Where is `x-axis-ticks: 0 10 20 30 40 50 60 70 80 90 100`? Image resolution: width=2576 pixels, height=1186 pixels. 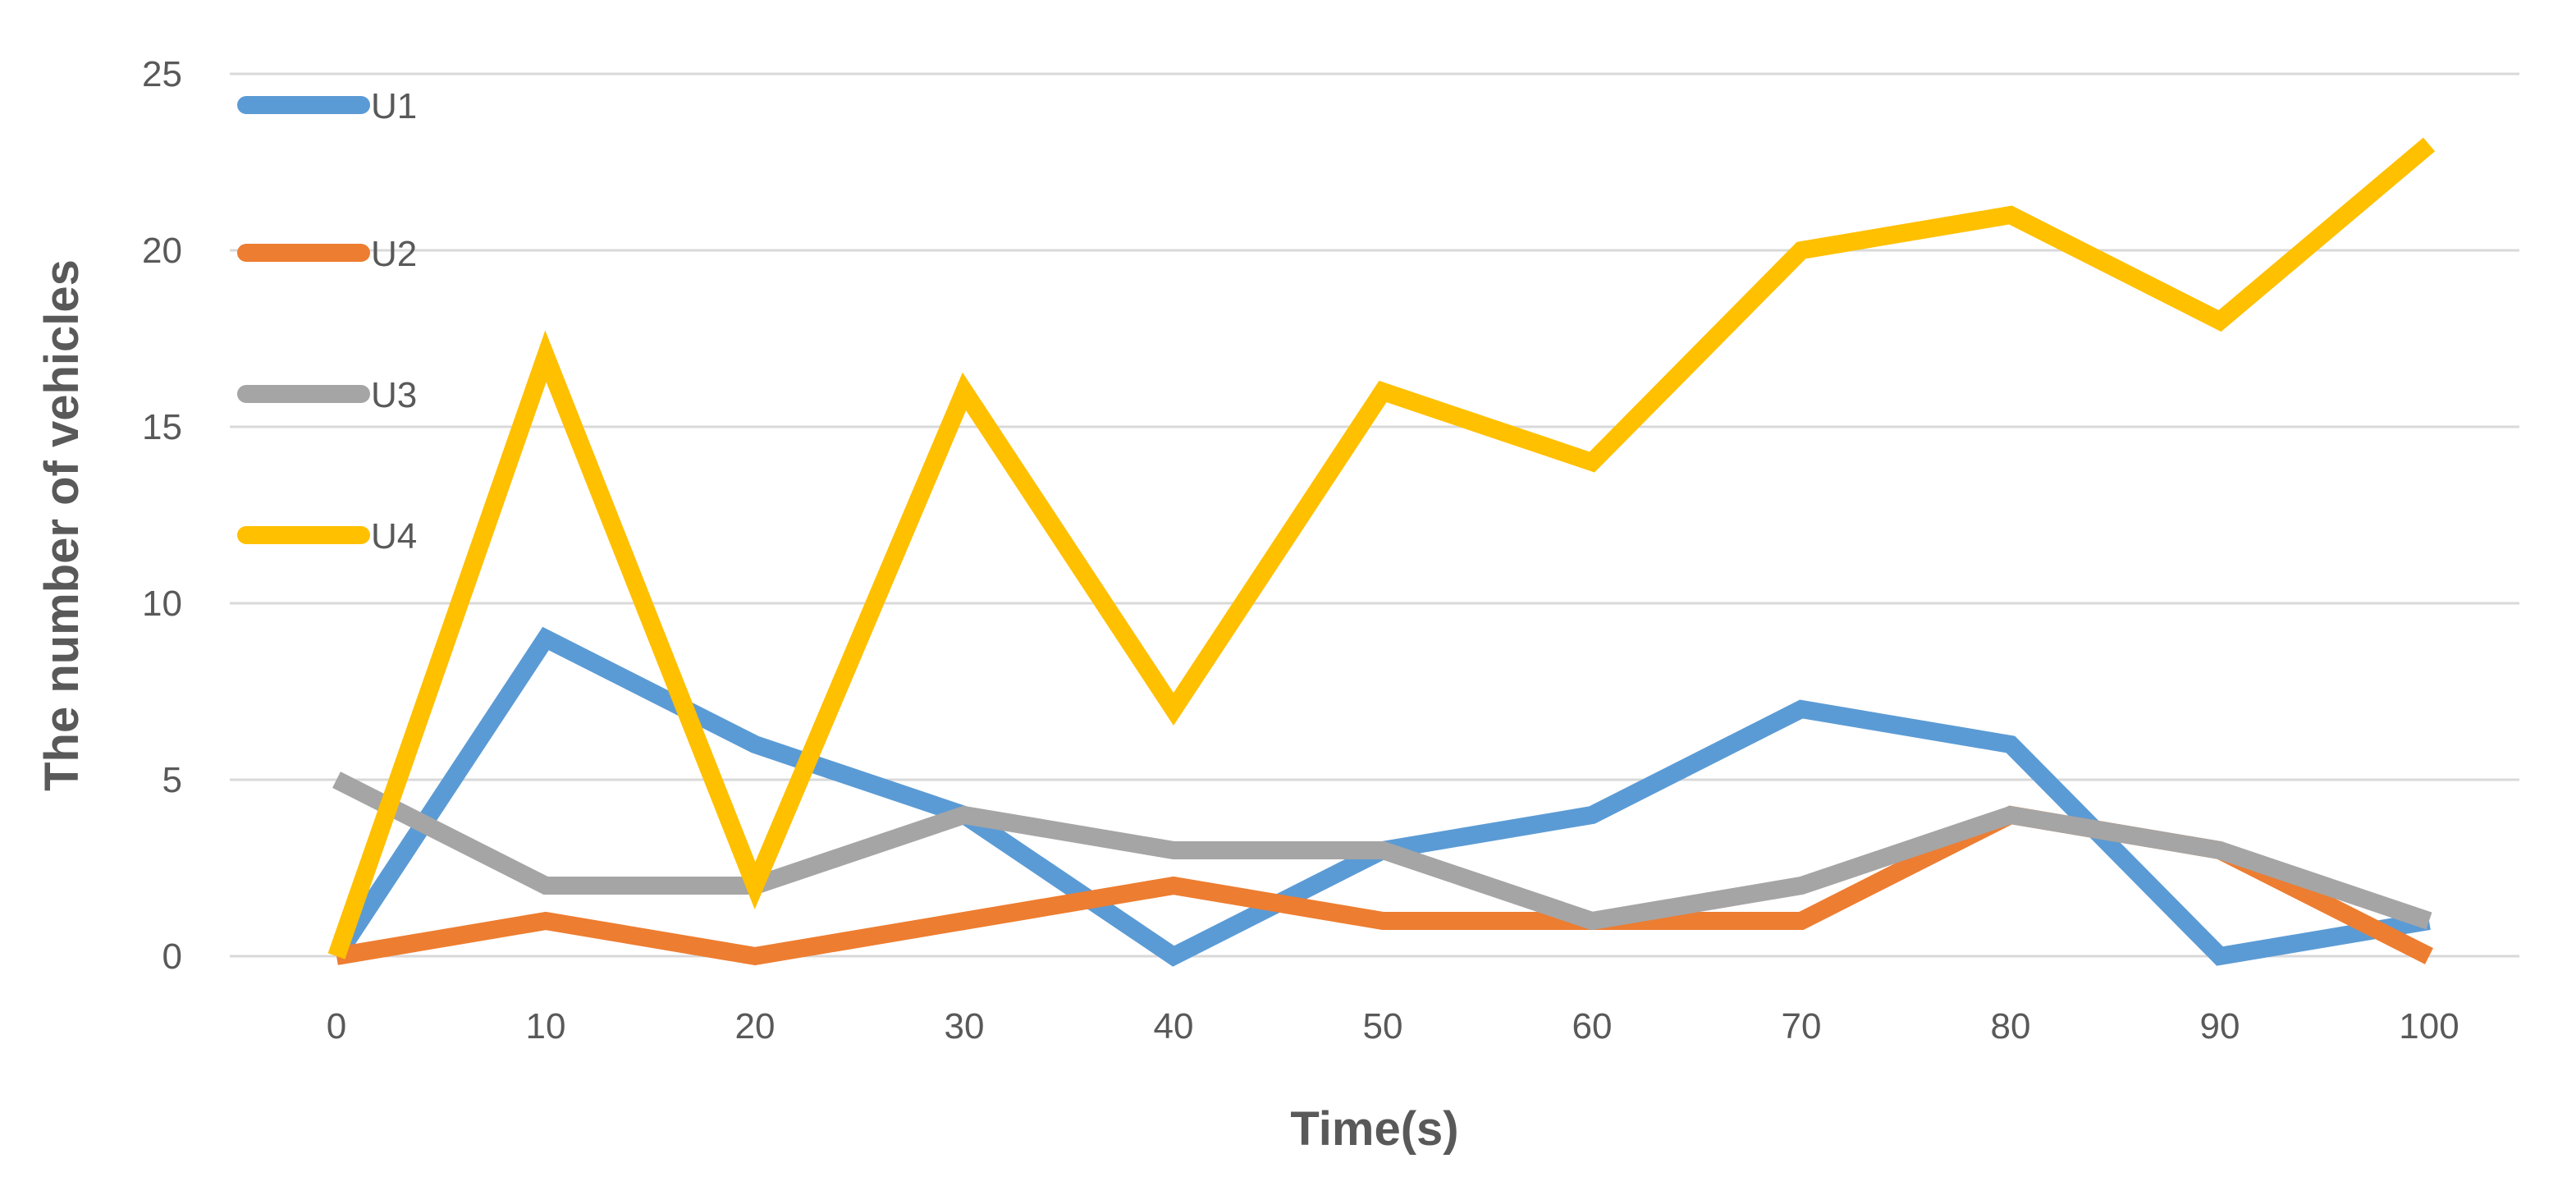 x-axis-ticks: 0 10 20 30 40 50 60 70 80 90 100 is located at coordinates (1393, 1026).